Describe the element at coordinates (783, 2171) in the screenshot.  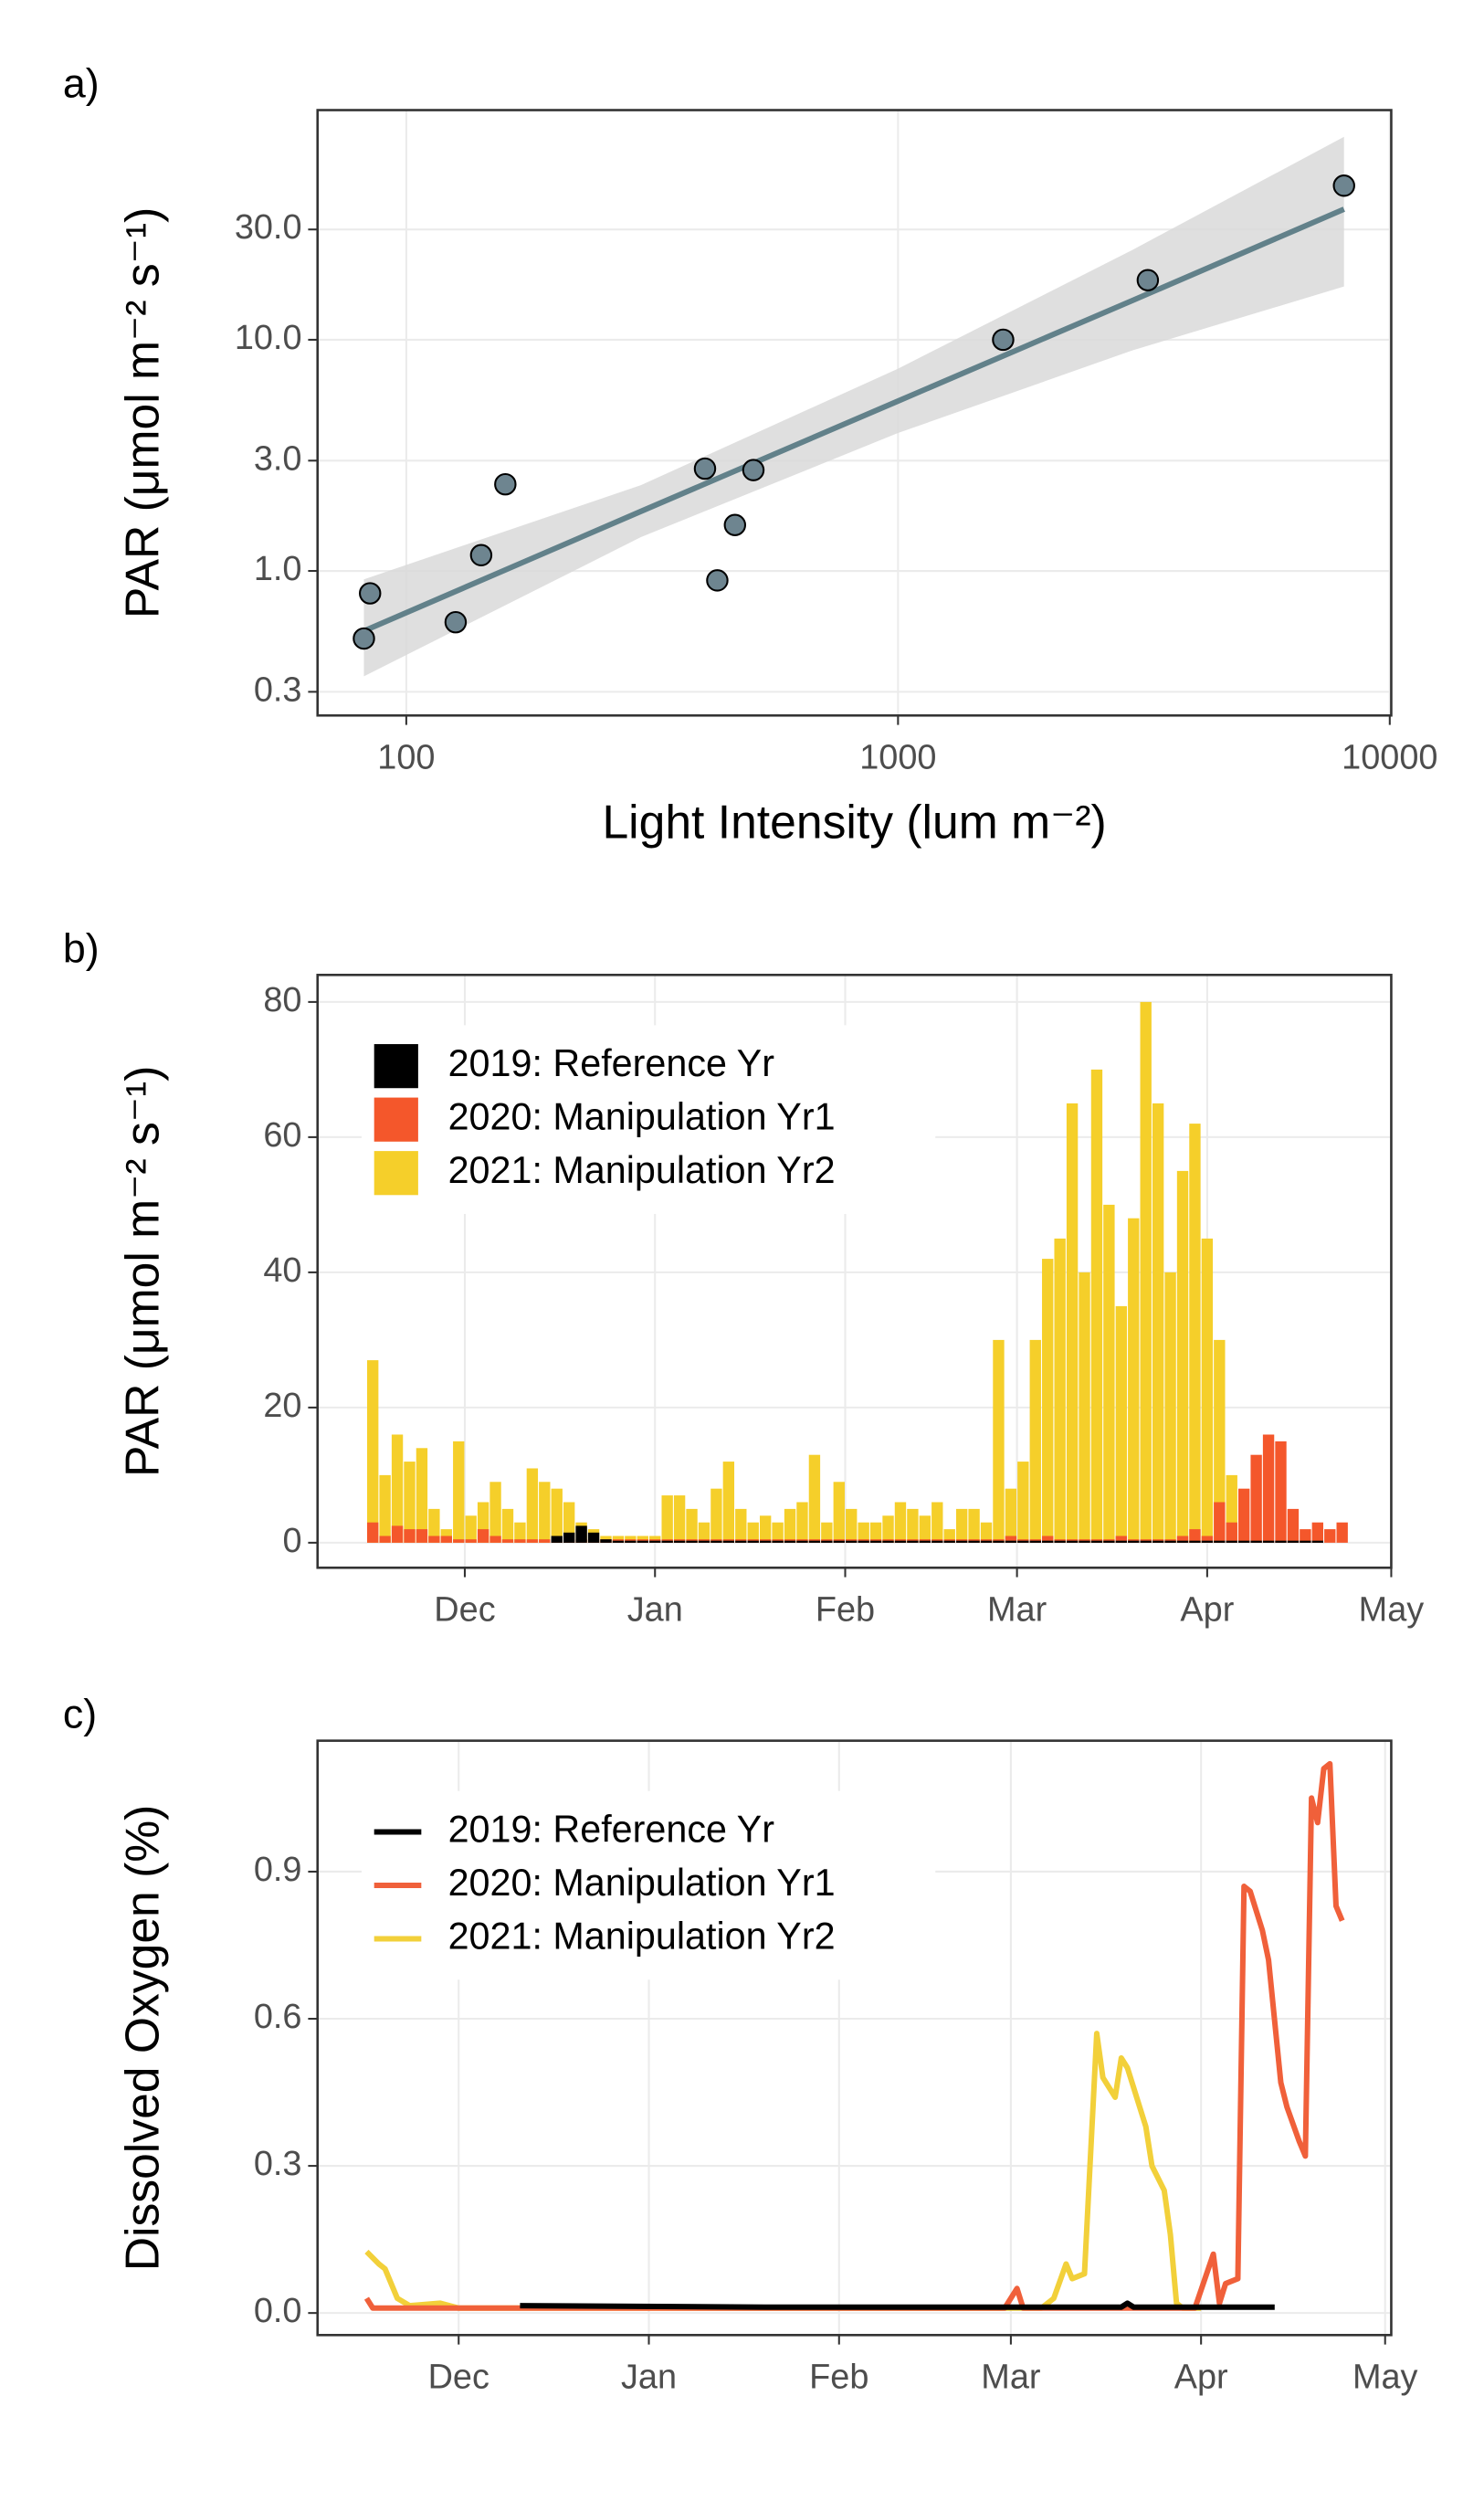
I see `line` at that location.